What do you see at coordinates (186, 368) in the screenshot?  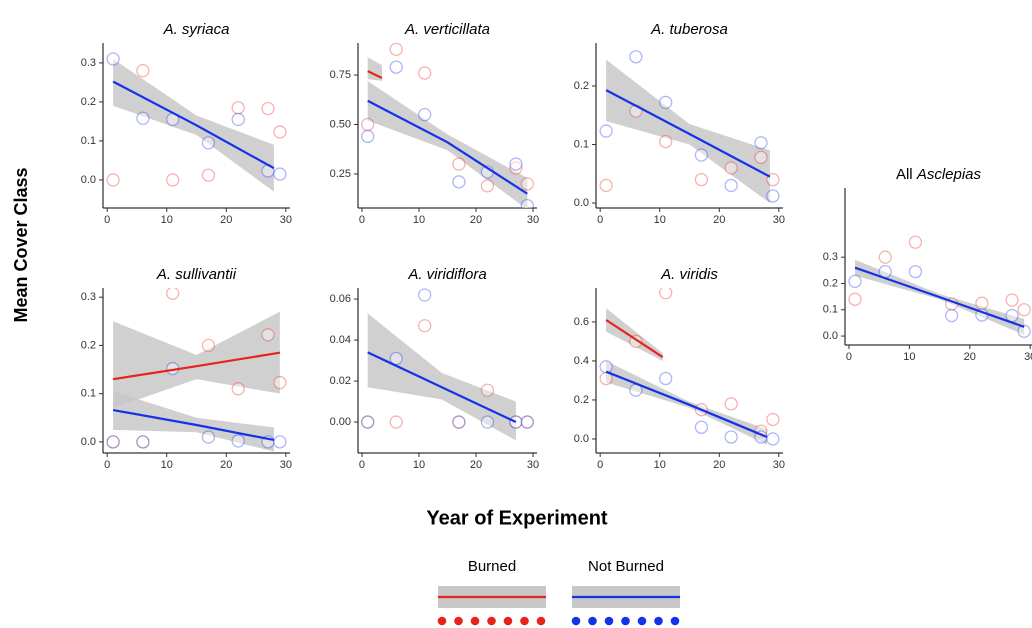 I see `panel: A. sullivantii 0.0 0.1 0.2 0.3 0 10 20 30` at bounding box center [186, 368].